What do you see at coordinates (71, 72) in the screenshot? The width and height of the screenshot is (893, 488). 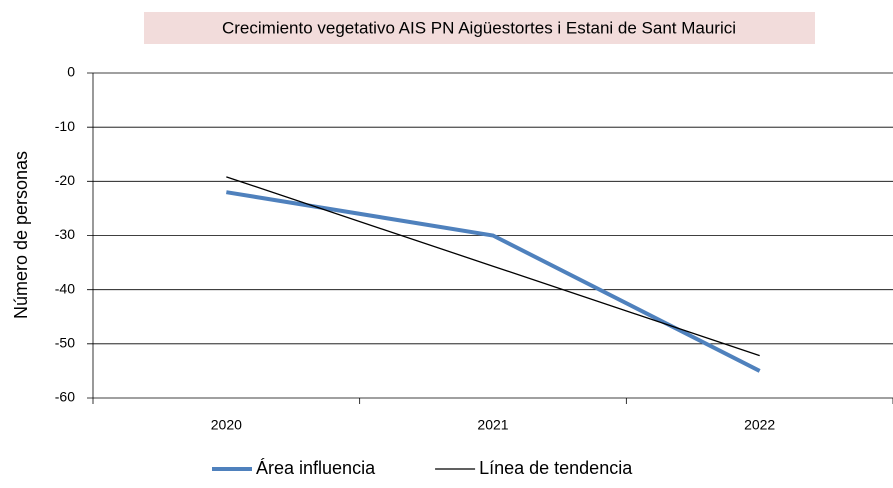 I see `y-tick-label: 0` at bounding box center [71, 72].